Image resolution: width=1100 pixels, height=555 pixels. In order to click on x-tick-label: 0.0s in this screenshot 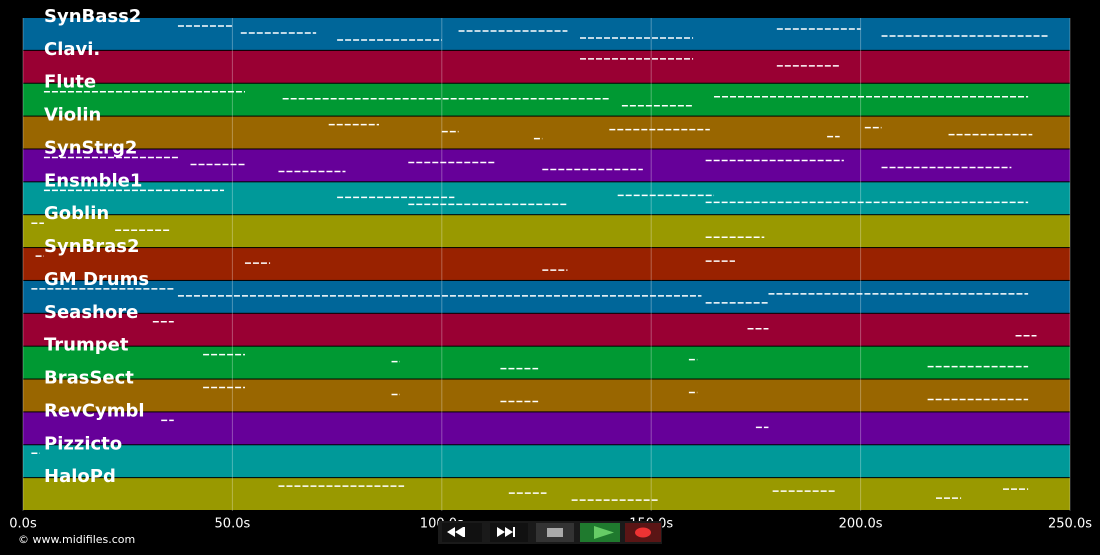, I will do `click(23, 524)`.